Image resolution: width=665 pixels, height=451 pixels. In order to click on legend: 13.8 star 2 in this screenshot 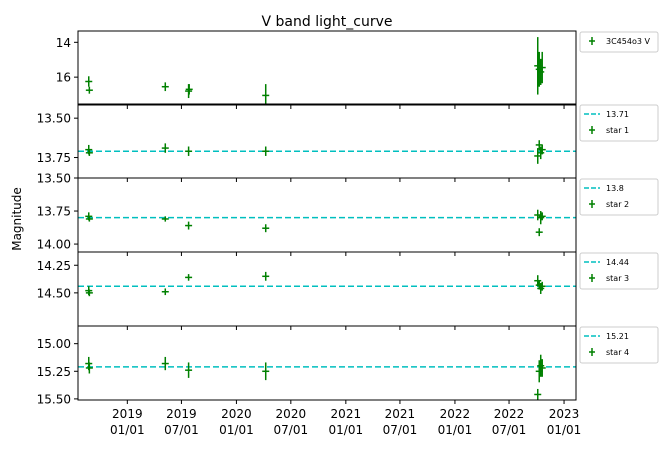, I will do `click(619, 197)`.